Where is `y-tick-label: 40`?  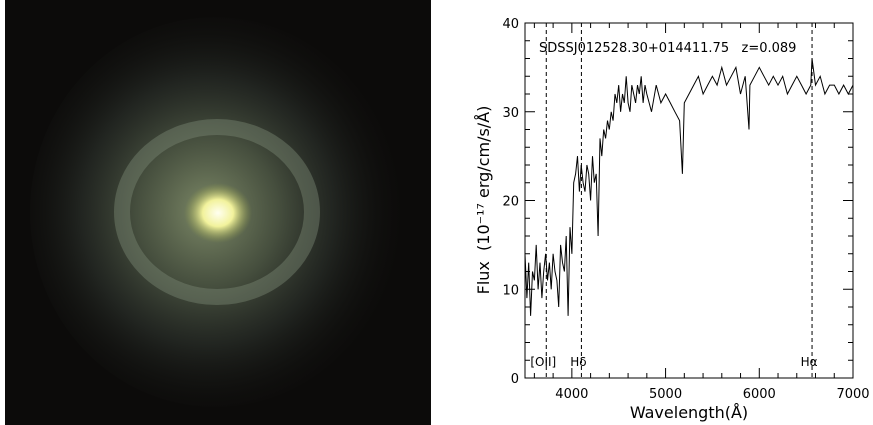 y-tick-label: 40 is located at coordinates (510, 24).